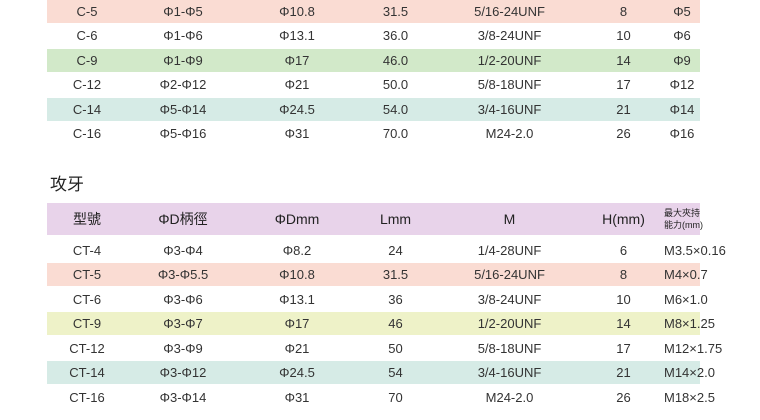 Image resolution: width=760 pixels, height=420 pixels. I want to click on model-cell: C-9, so click(87, 60).